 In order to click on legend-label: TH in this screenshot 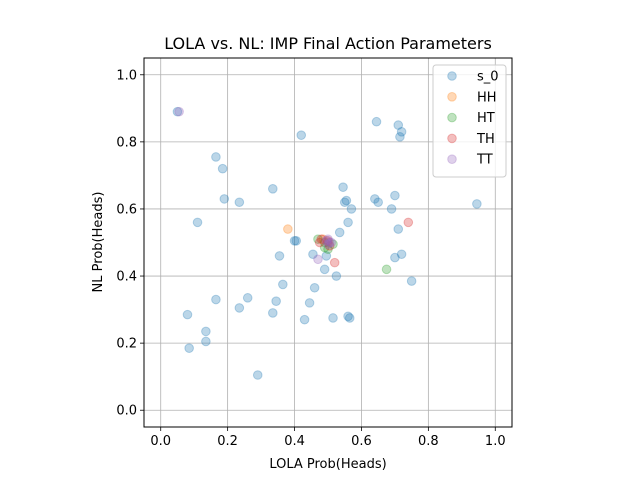, I will do `click(485, 139)`.